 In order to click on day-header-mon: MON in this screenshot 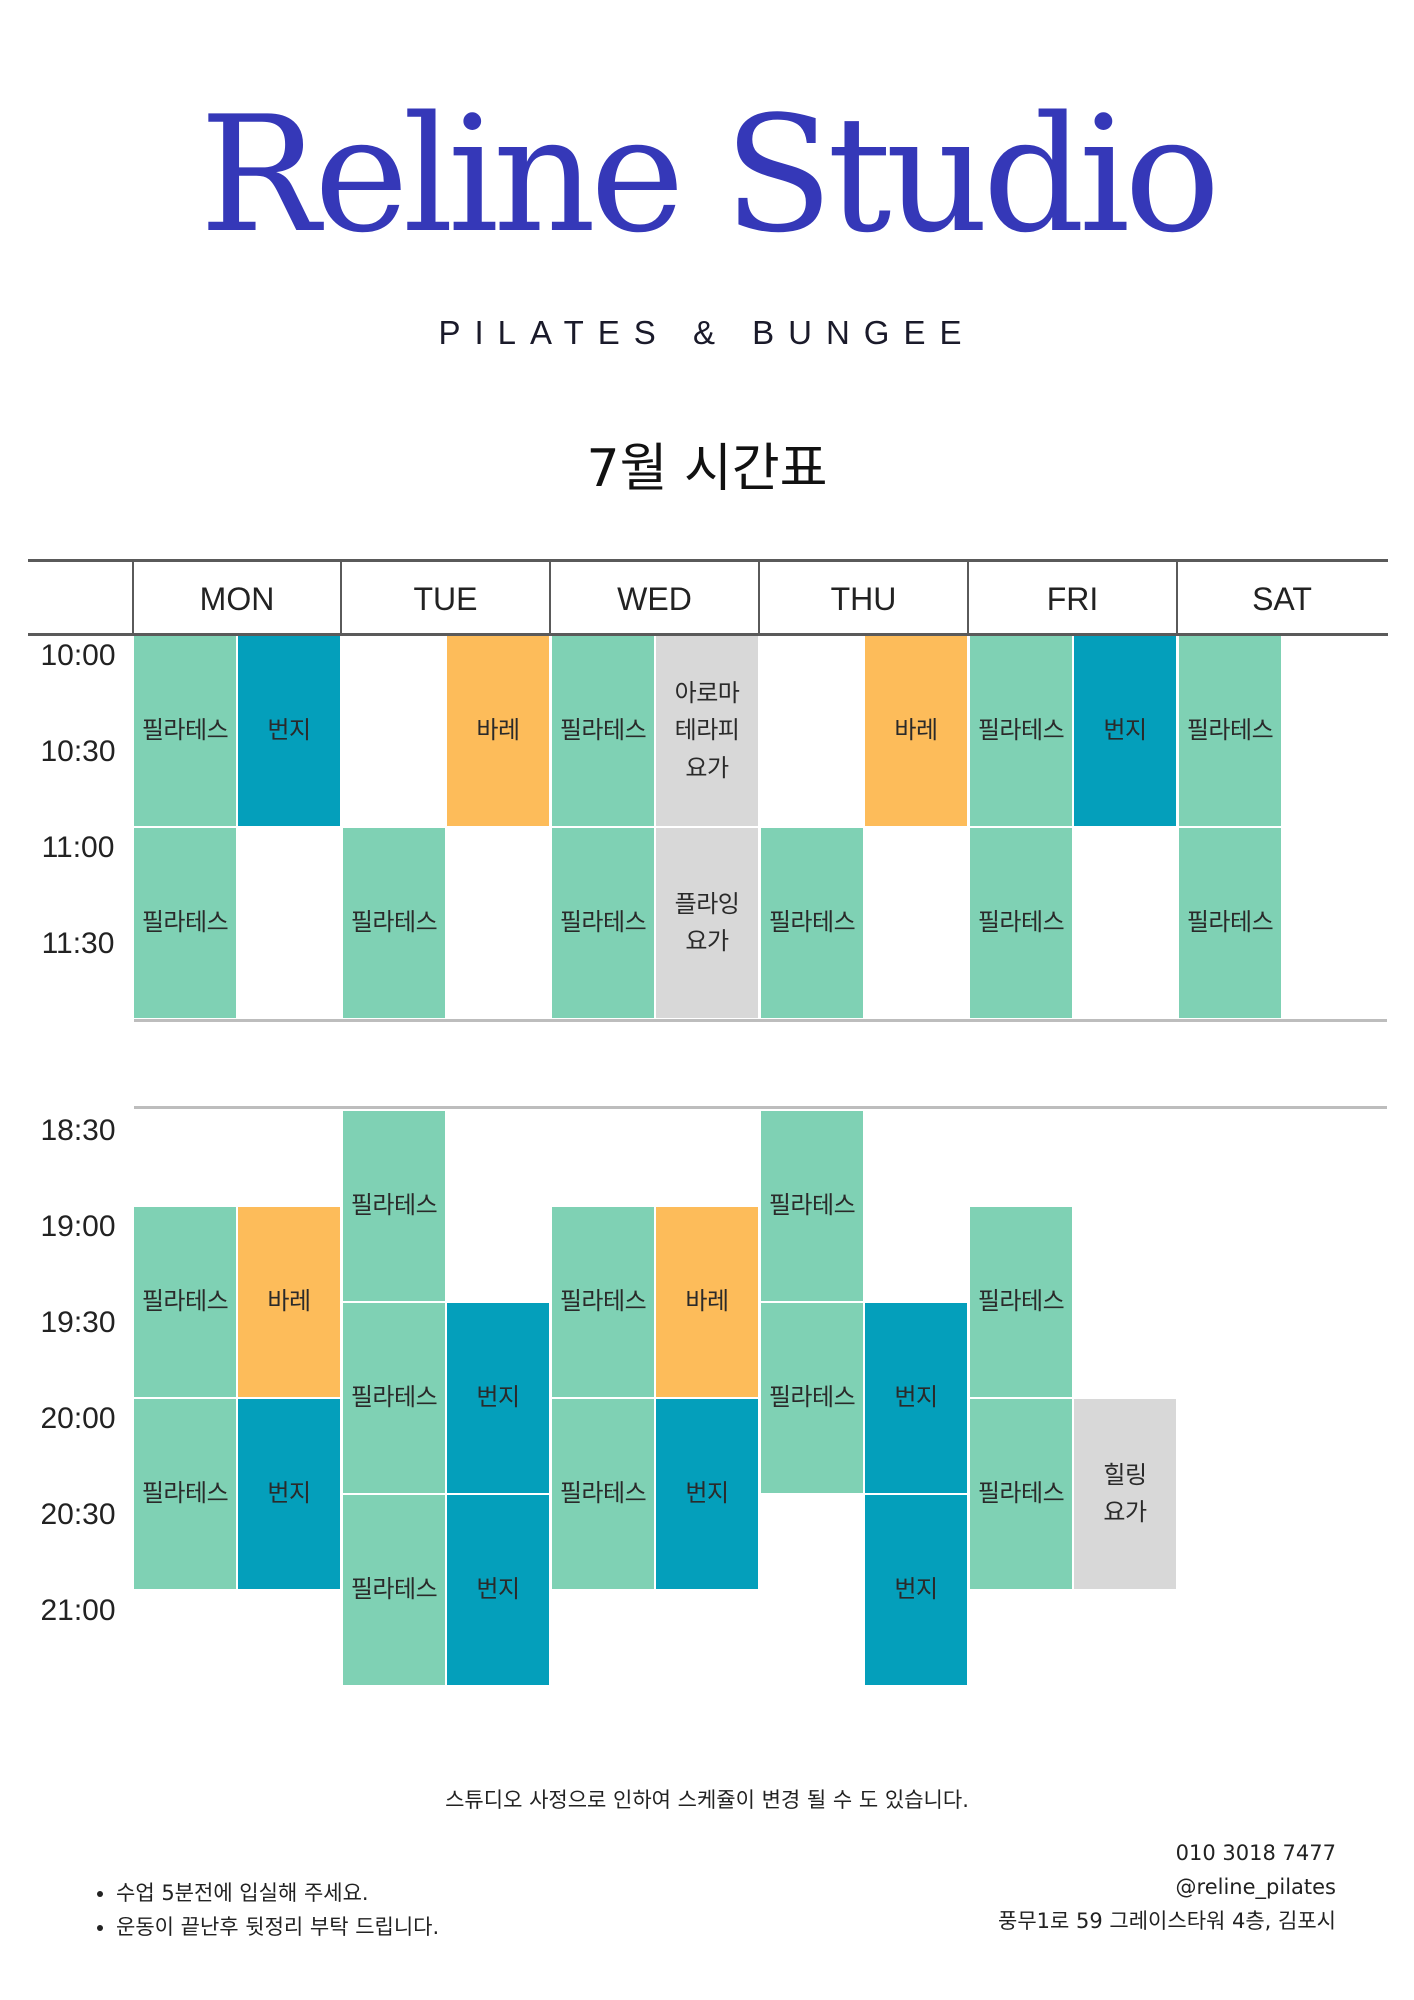, I will do `click(237, 599)`.